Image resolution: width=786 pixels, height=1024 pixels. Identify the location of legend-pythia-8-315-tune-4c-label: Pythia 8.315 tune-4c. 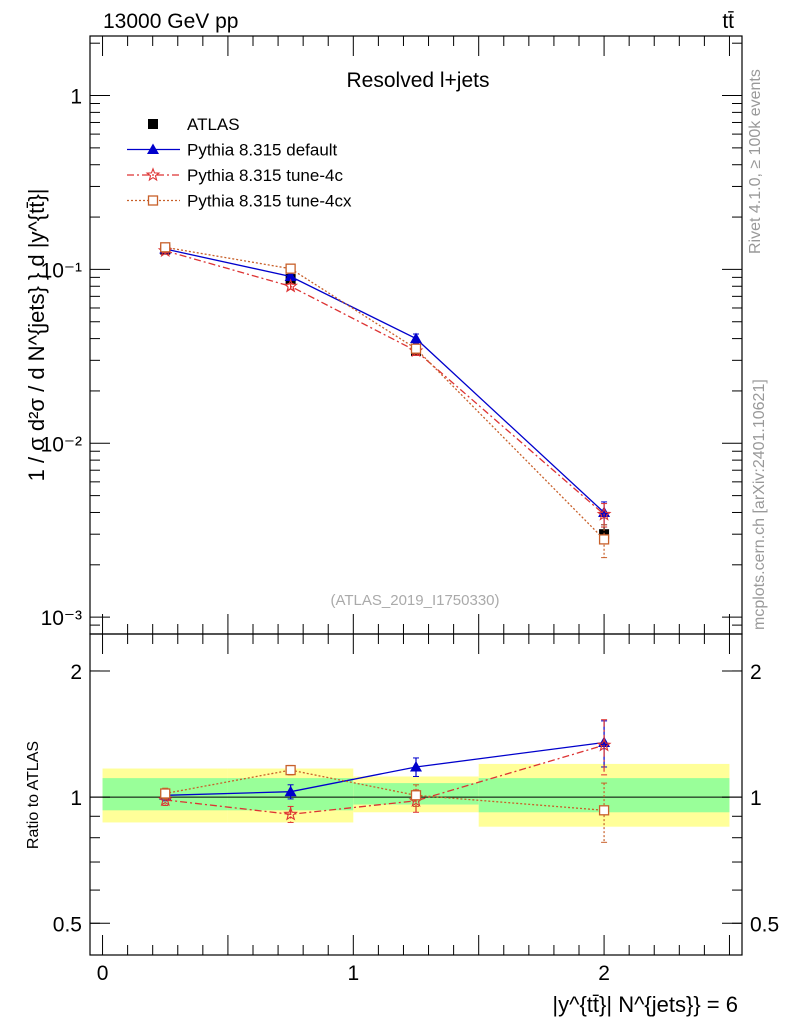
(265, 175).